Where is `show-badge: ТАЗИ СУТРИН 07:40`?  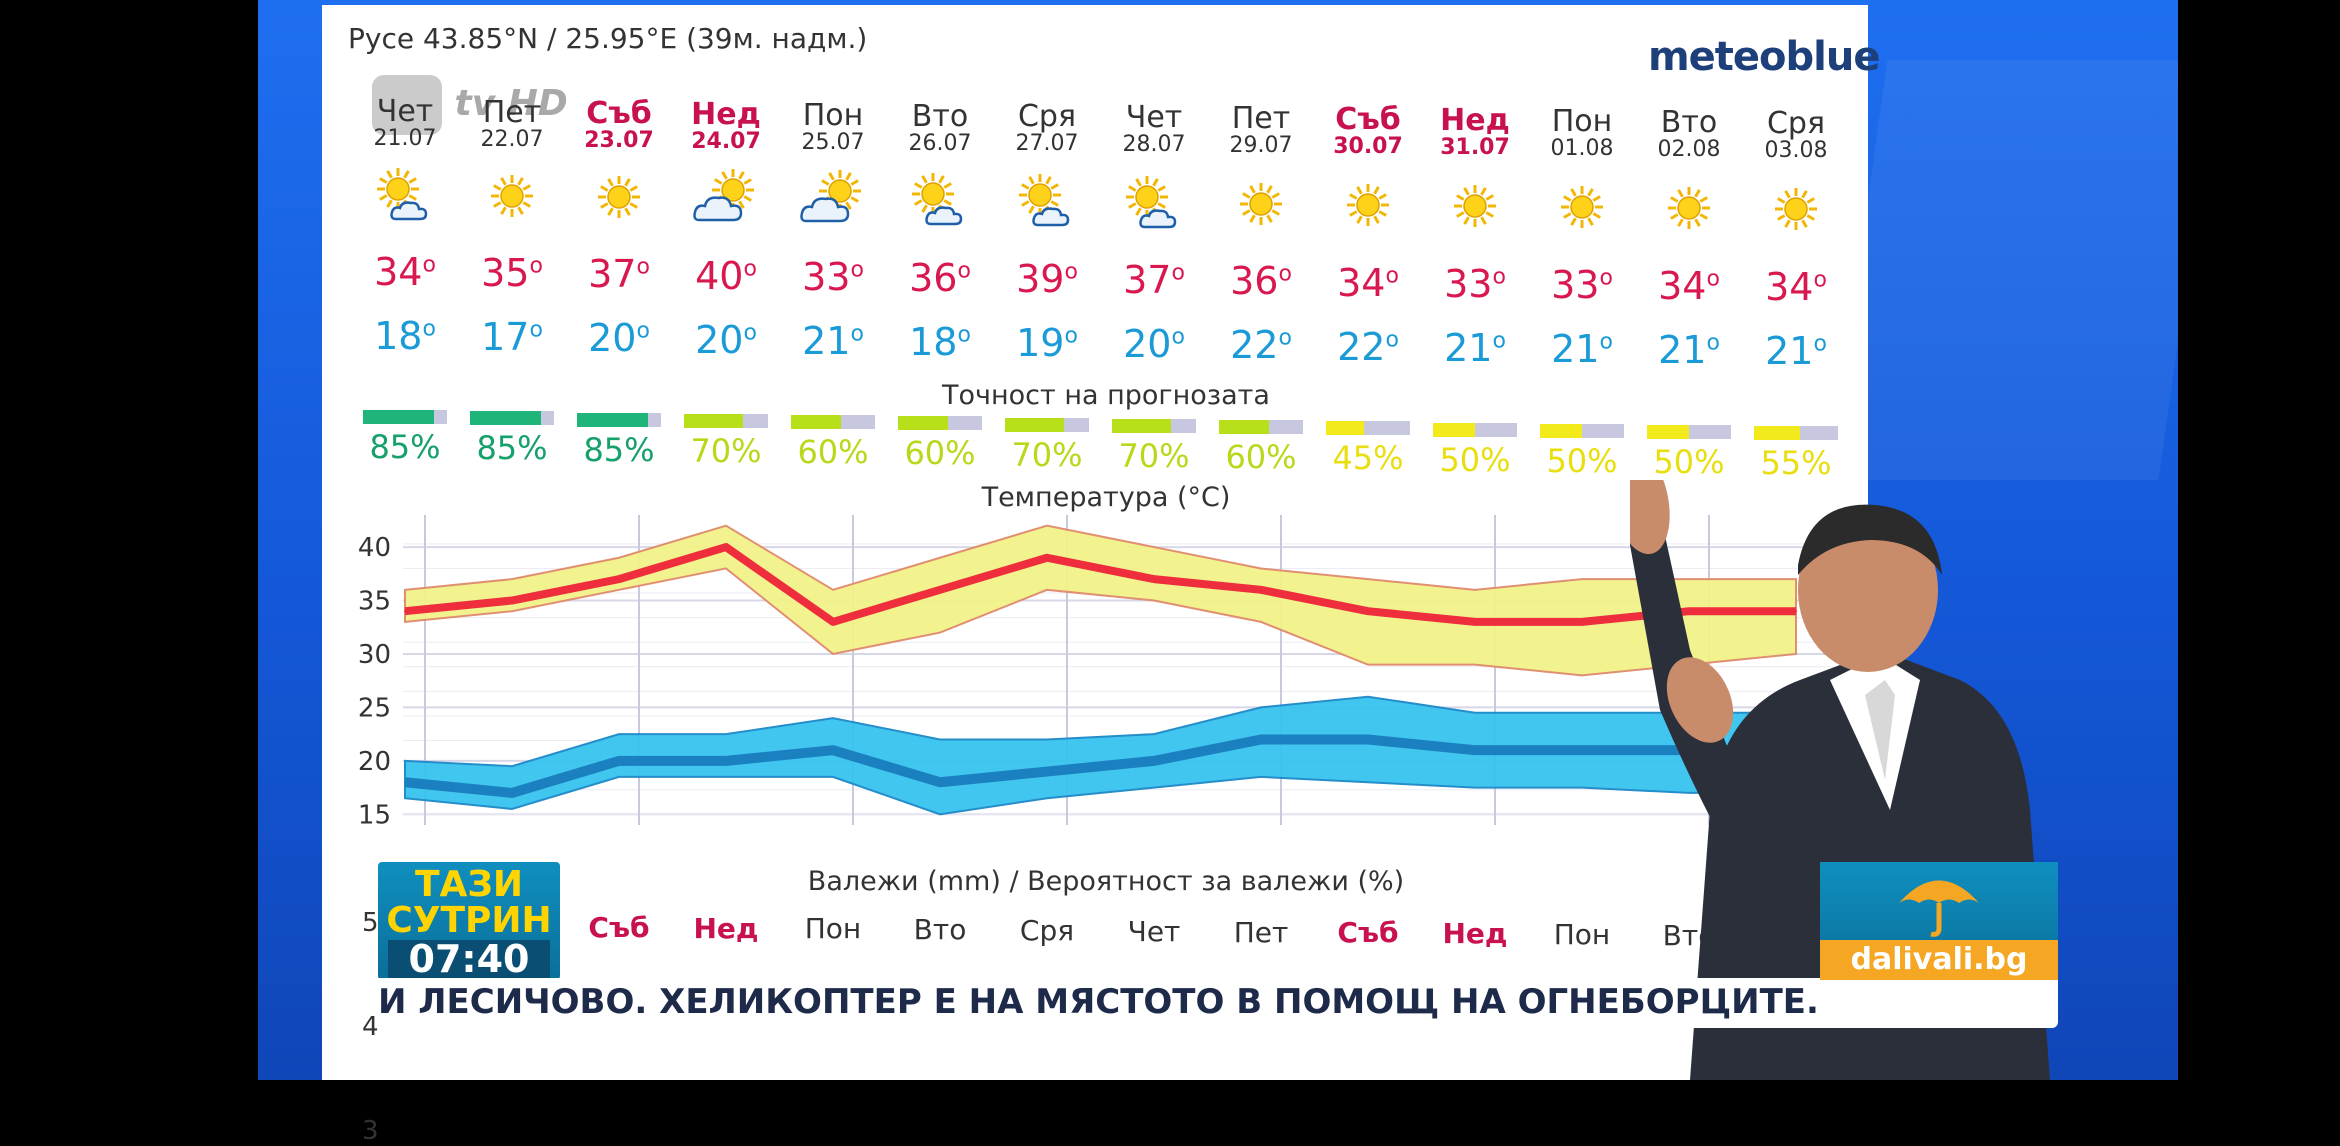 show-badge: ТАЗИ СУТРИН 07:40 is located at coordinates (469, 921).